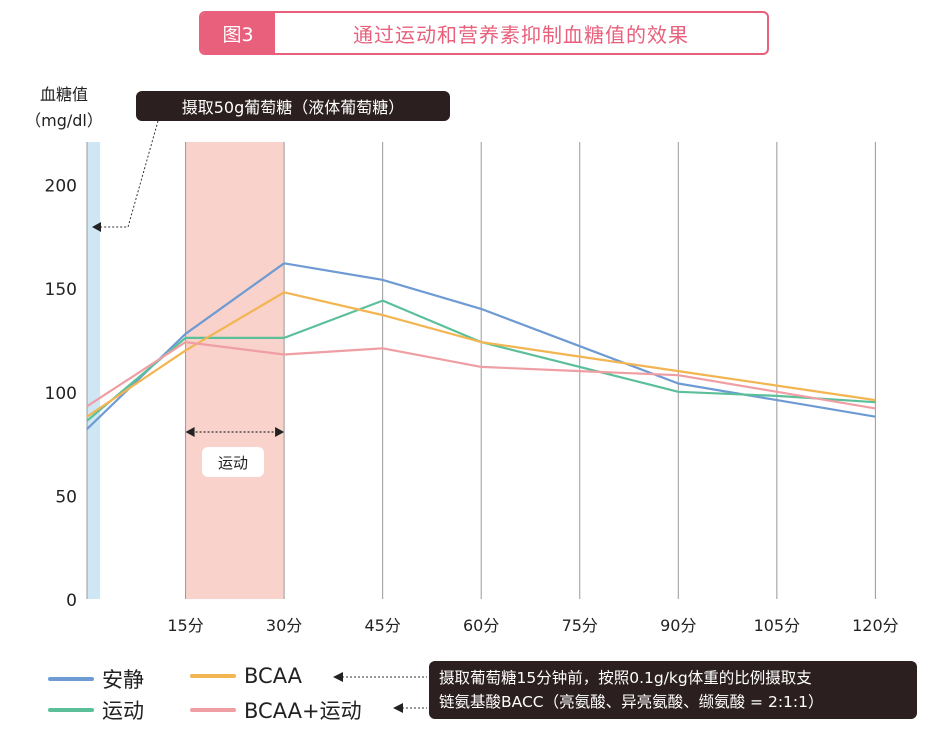 This screenshot has width=933, height=731. What do you see at coordinates (235, 370) in the screenshot?
I see `exercise-period-band` at bounding box center [235, 370].